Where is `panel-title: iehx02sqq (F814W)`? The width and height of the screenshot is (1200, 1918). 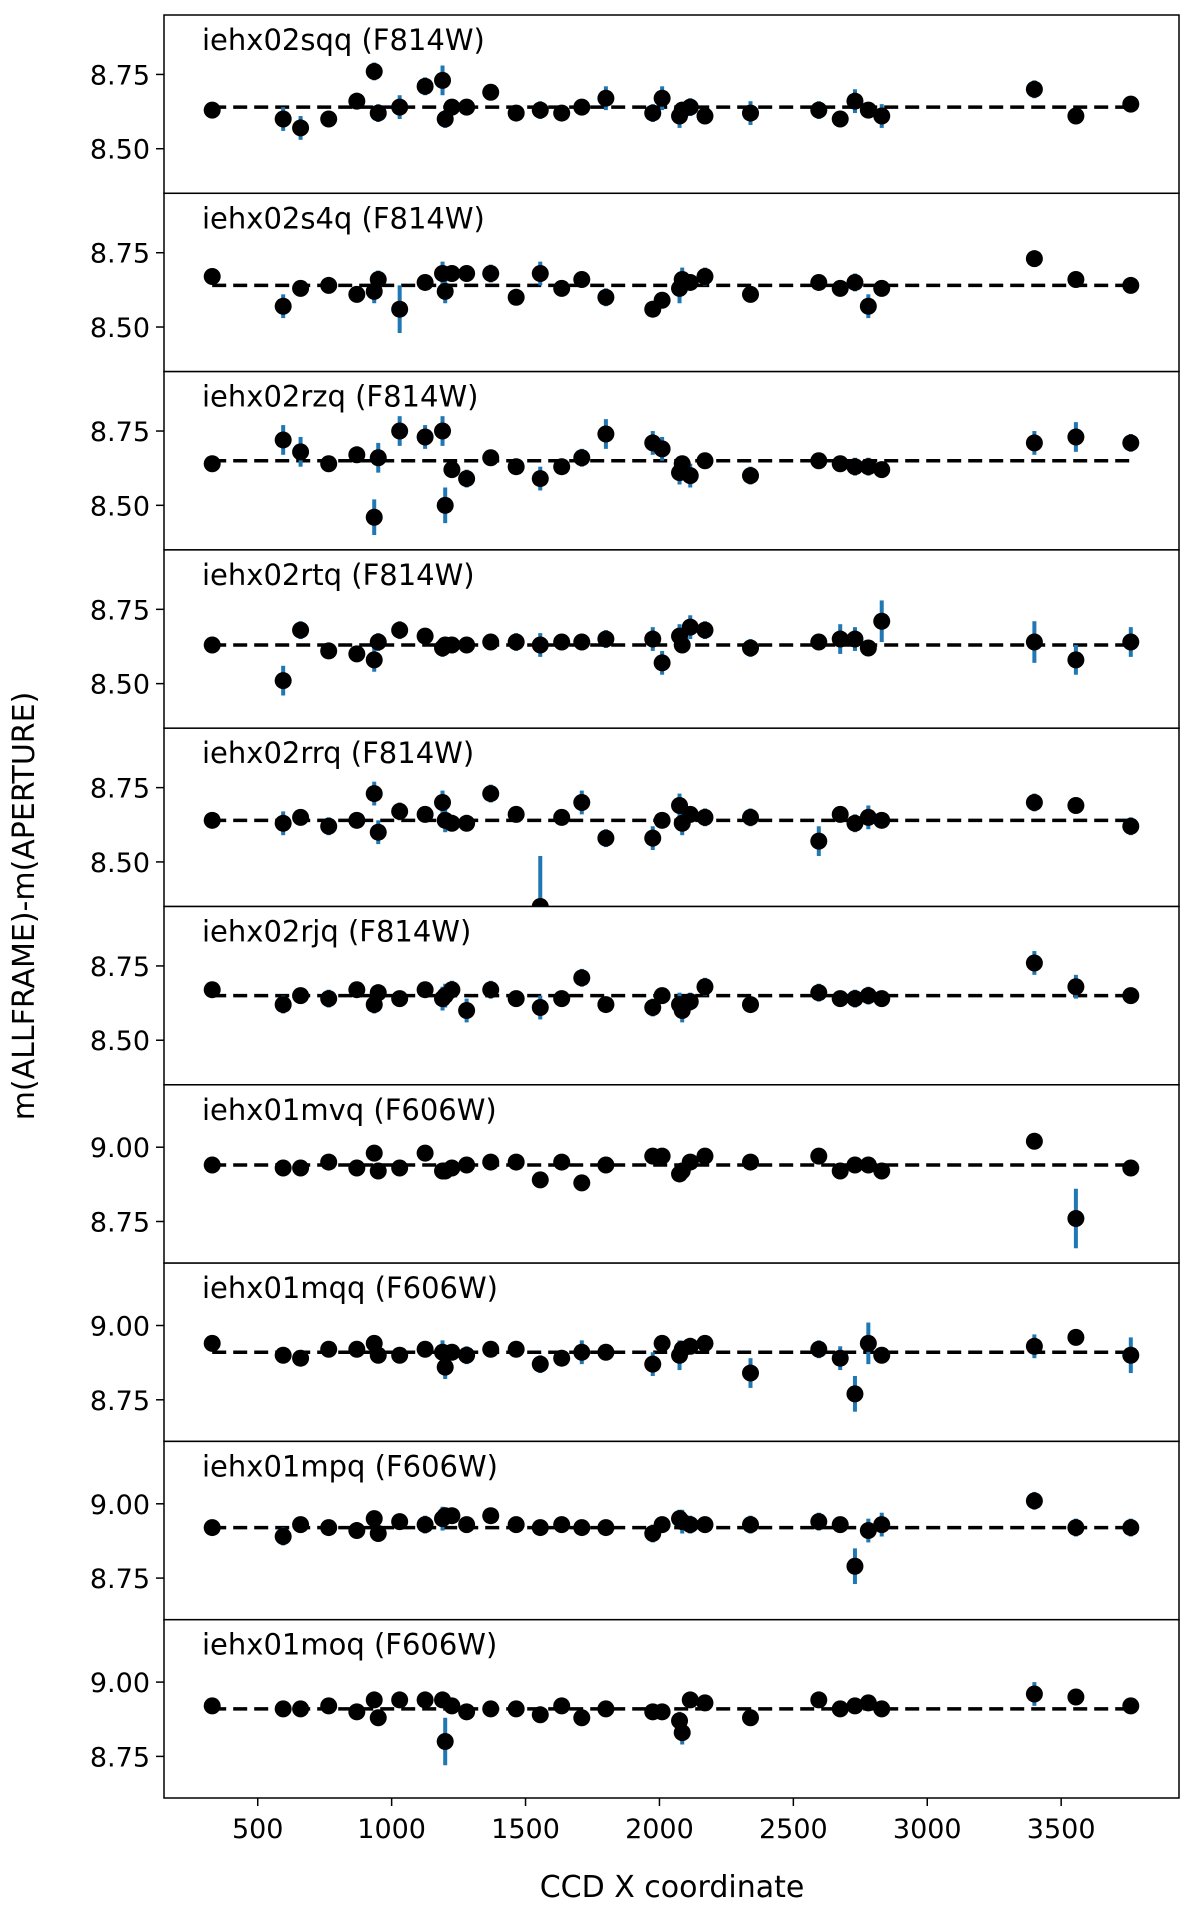 panel-title: iehx02sqq (F814W) is located at coordinates (343, 40).